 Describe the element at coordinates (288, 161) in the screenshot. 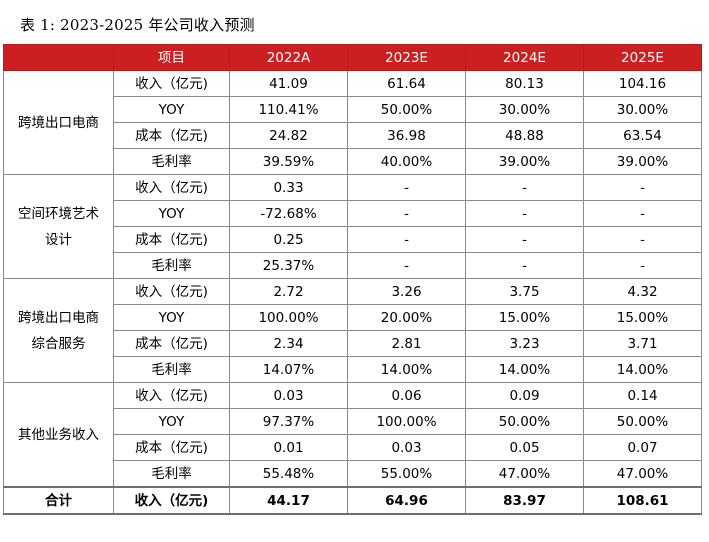

I see `value-cell: 39.59%` at that location.